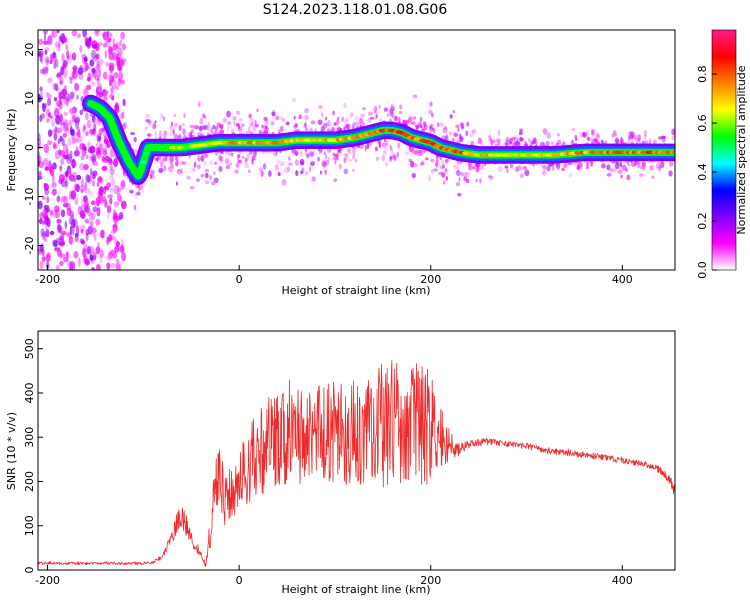 The image size is (750, 600). Describe the element at coordinates (702, 221) in the screenshot. I see `colorbar-tick-label: 0.2` at that location.